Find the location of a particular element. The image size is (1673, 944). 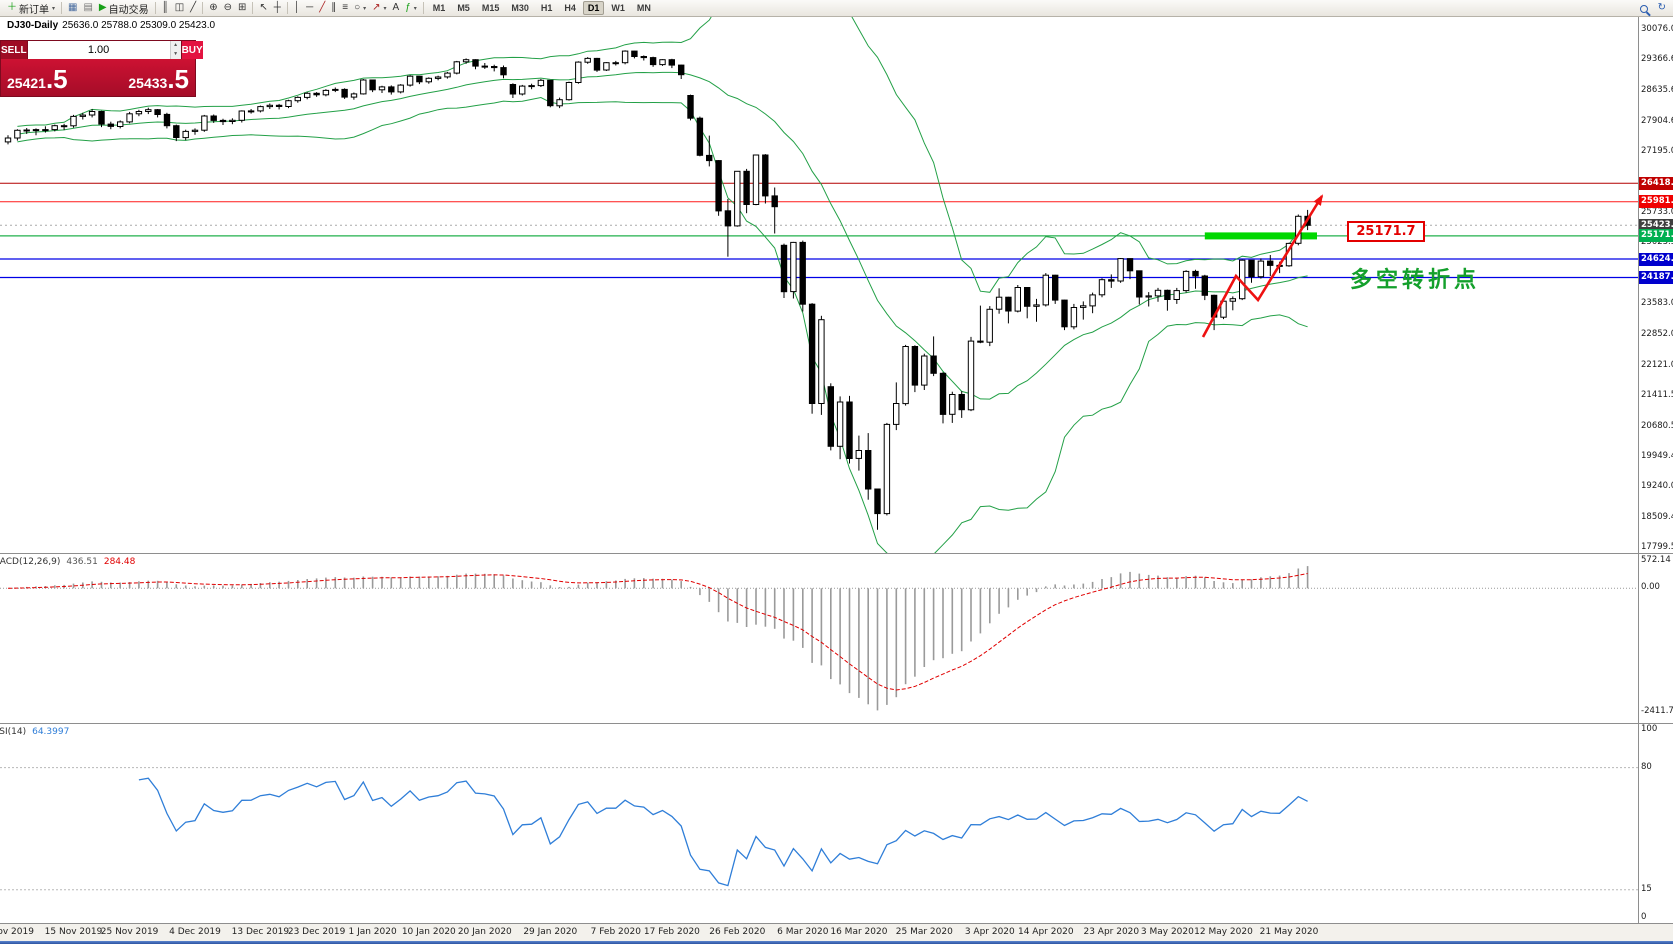

shapes-tool: ○ ▾ is located at coordinates (360, 8).